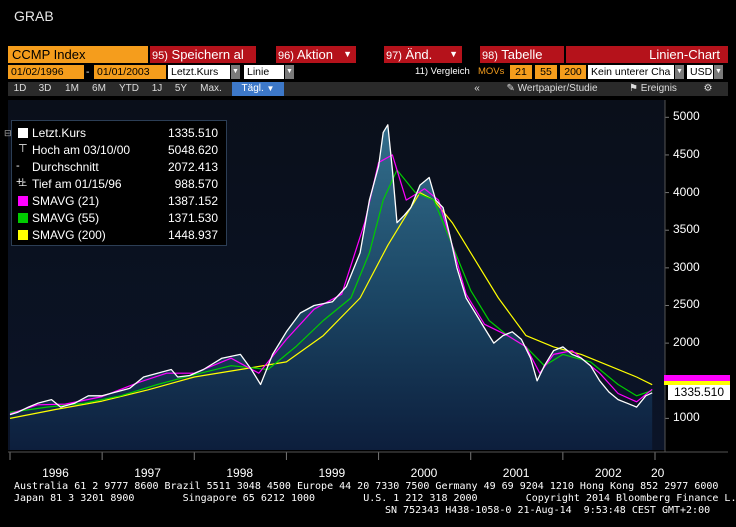 This screenshot has width=736, height=527. I want to click on y-tick-label: 4000, so click(686, 191).